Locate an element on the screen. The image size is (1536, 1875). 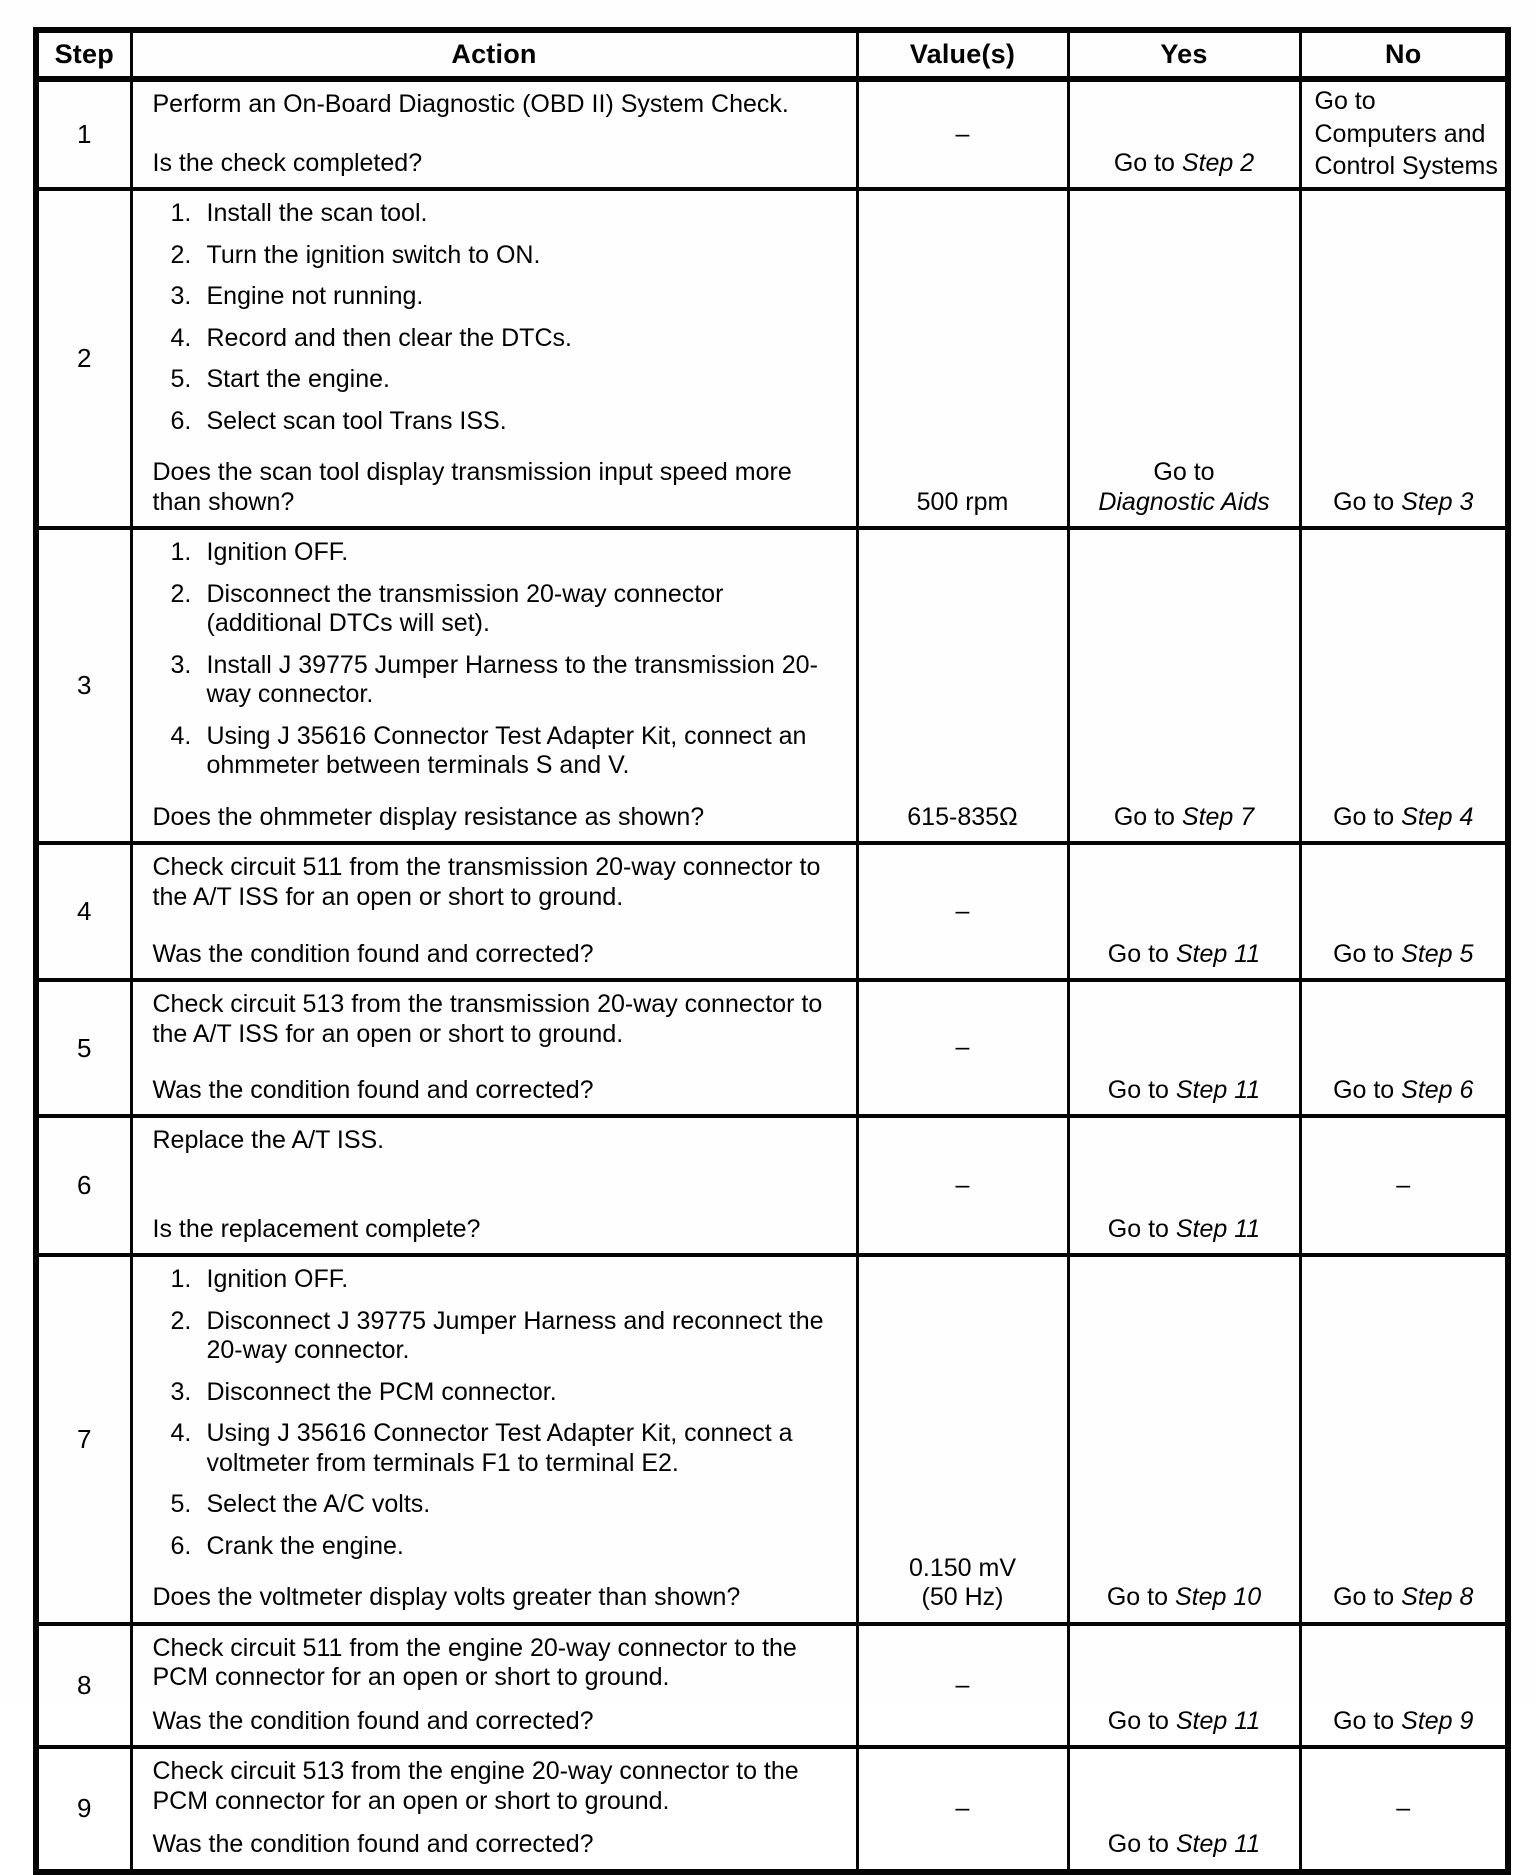
action-step-item: 2. Turn the ignition switch to ON. is located at coordinates (508, 256).